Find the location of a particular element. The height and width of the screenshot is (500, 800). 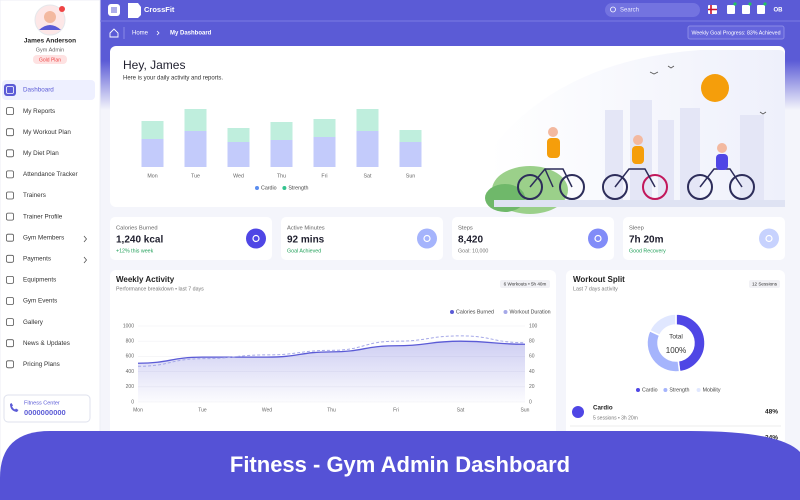

chevrons is located at coordinates (85, 249).